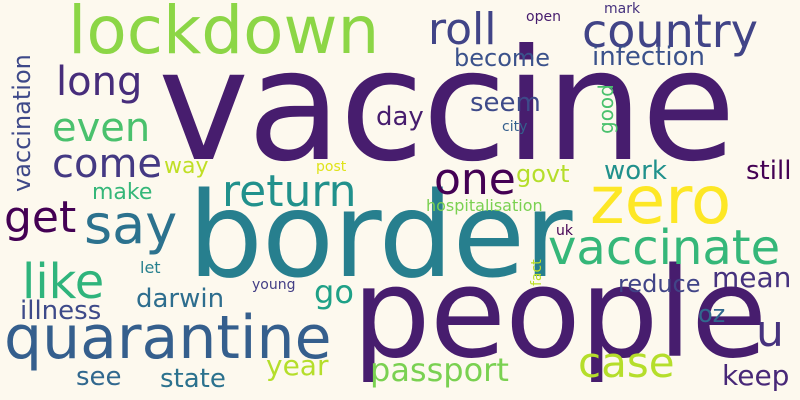  Describe the element at coordinates (659, 284) in the screenshot. I see `word-reduce: reduce` at that location.